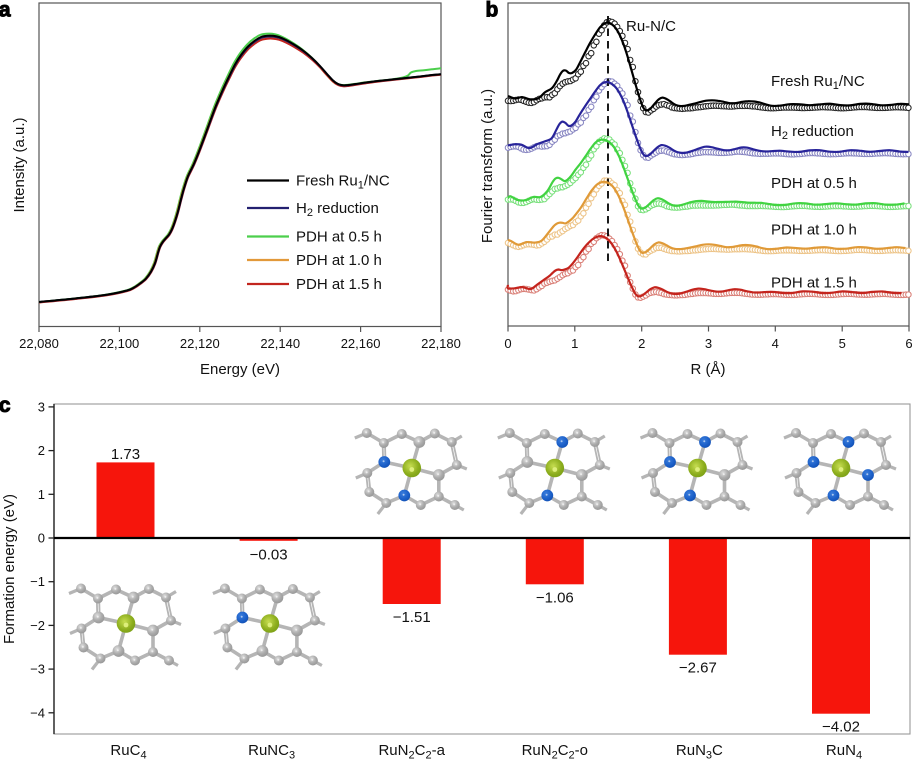 The height and width of the screenshot is (766, 913). I want to click on svg-text: 22,120, so click(200, 343).